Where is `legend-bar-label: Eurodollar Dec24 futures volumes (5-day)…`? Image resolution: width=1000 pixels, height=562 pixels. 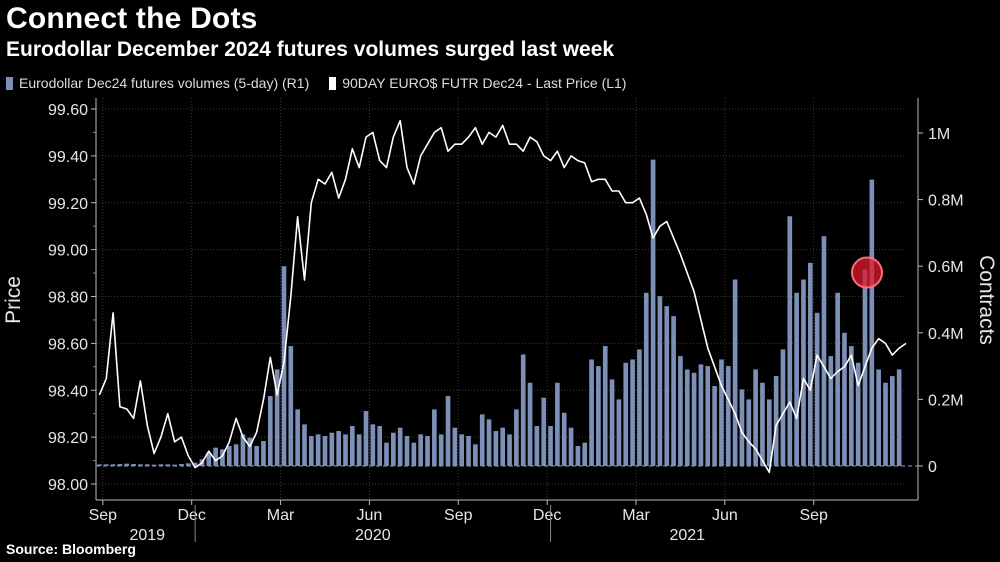
legend-bar-label: Eurodollar Dec24 futures volumes (5-day)… is located at coordinates (164, 83).